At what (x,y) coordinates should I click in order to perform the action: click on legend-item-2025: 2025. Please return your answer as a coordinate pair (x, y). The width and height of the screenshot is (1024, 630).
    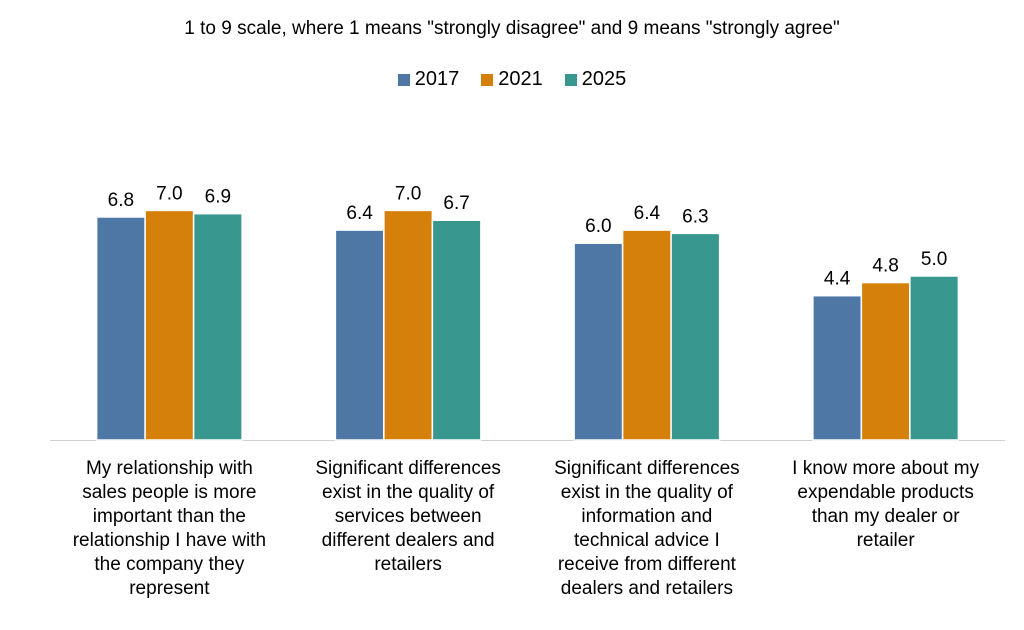
    Looking at the image, I should click on (595, 79).